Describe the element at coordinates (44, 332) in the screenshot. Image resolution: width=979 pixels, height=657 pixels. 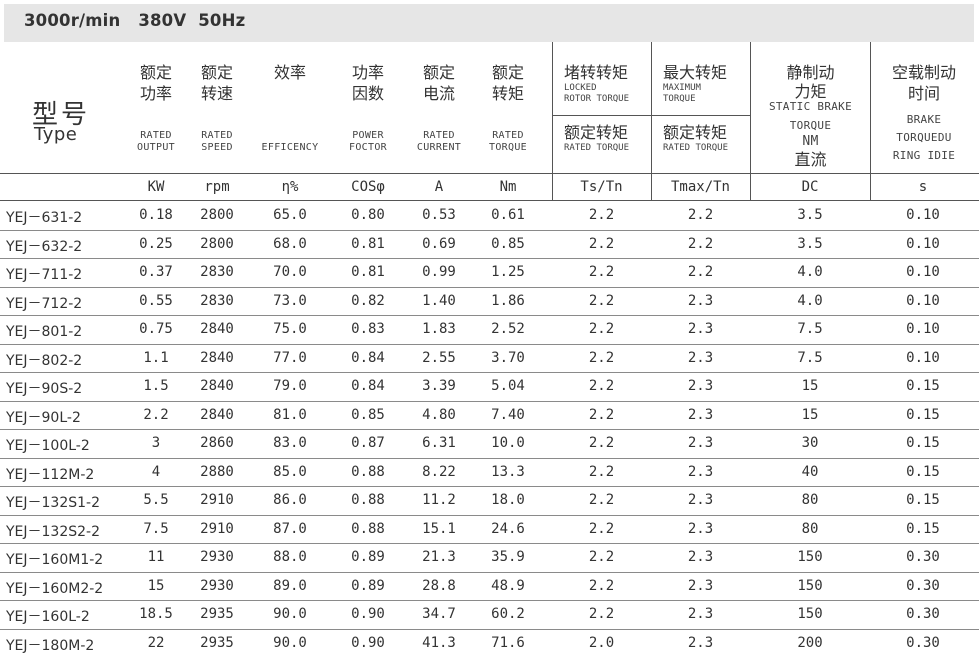
I see `model-cell: YEJ－801-2` at that location.